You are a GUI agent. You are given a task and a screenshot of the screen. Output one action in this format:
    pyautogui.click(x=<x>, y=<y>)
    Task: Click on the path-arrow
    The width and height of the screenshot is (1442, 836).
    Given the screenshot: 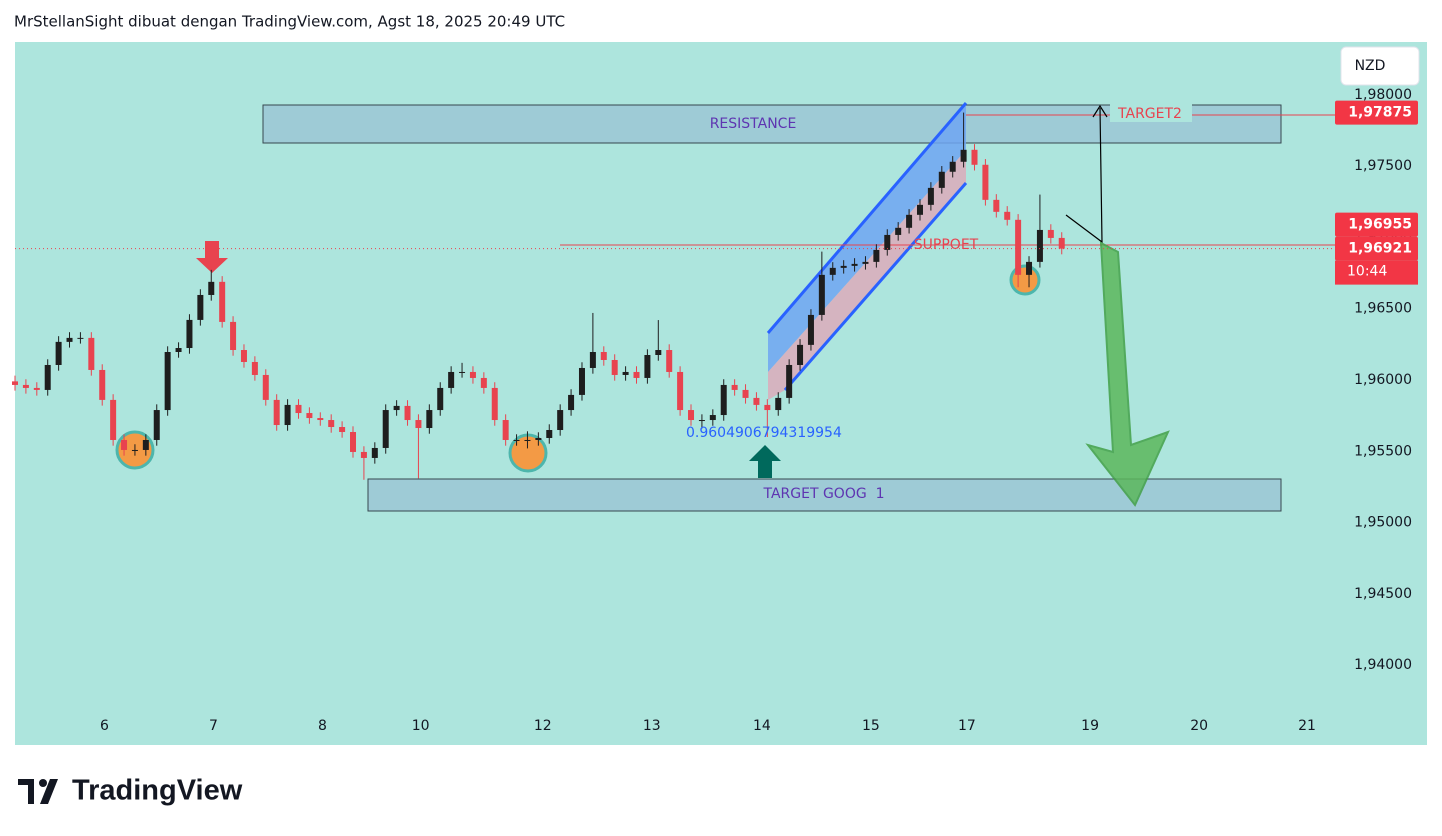 What is the action you would take?
    pyautogui.click(x=1084, y=175)
    